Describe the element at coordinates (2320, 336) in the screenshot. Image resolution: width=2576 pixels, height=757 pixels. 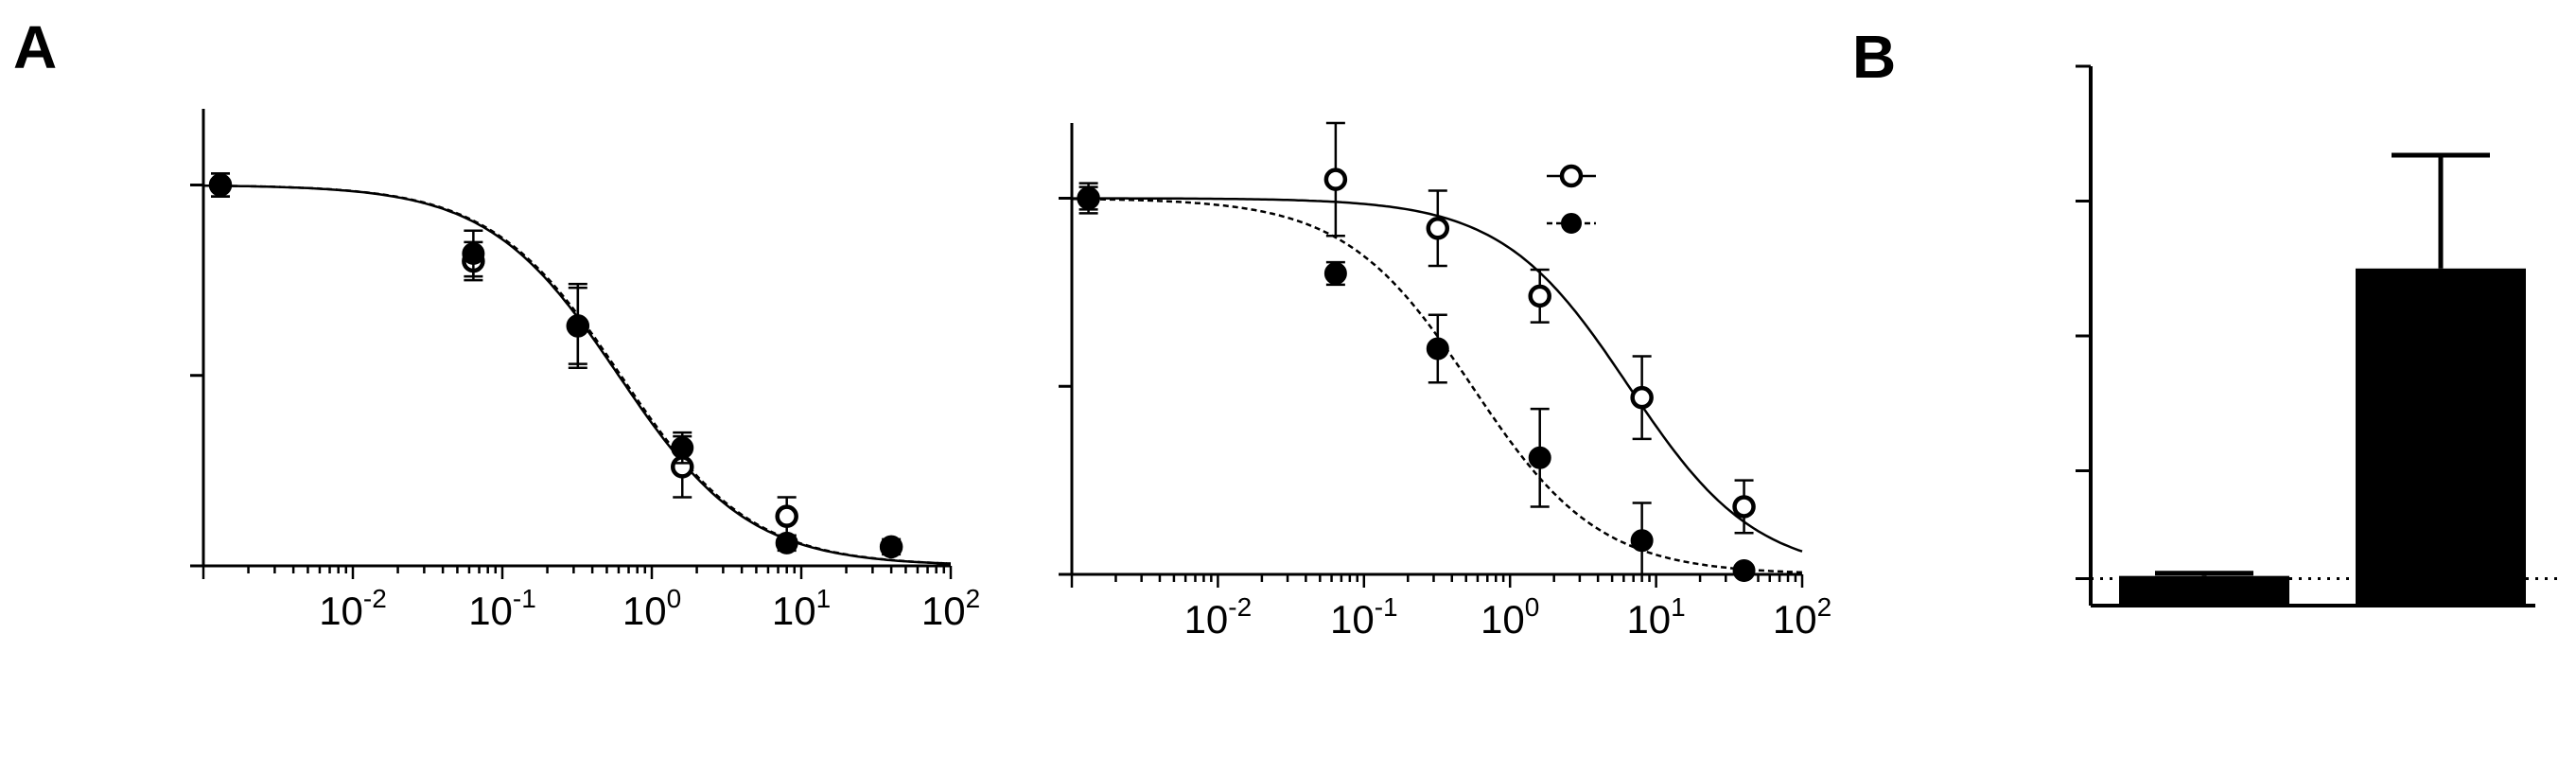
I see `ic50-fold-increase-bar-chart` at that location.